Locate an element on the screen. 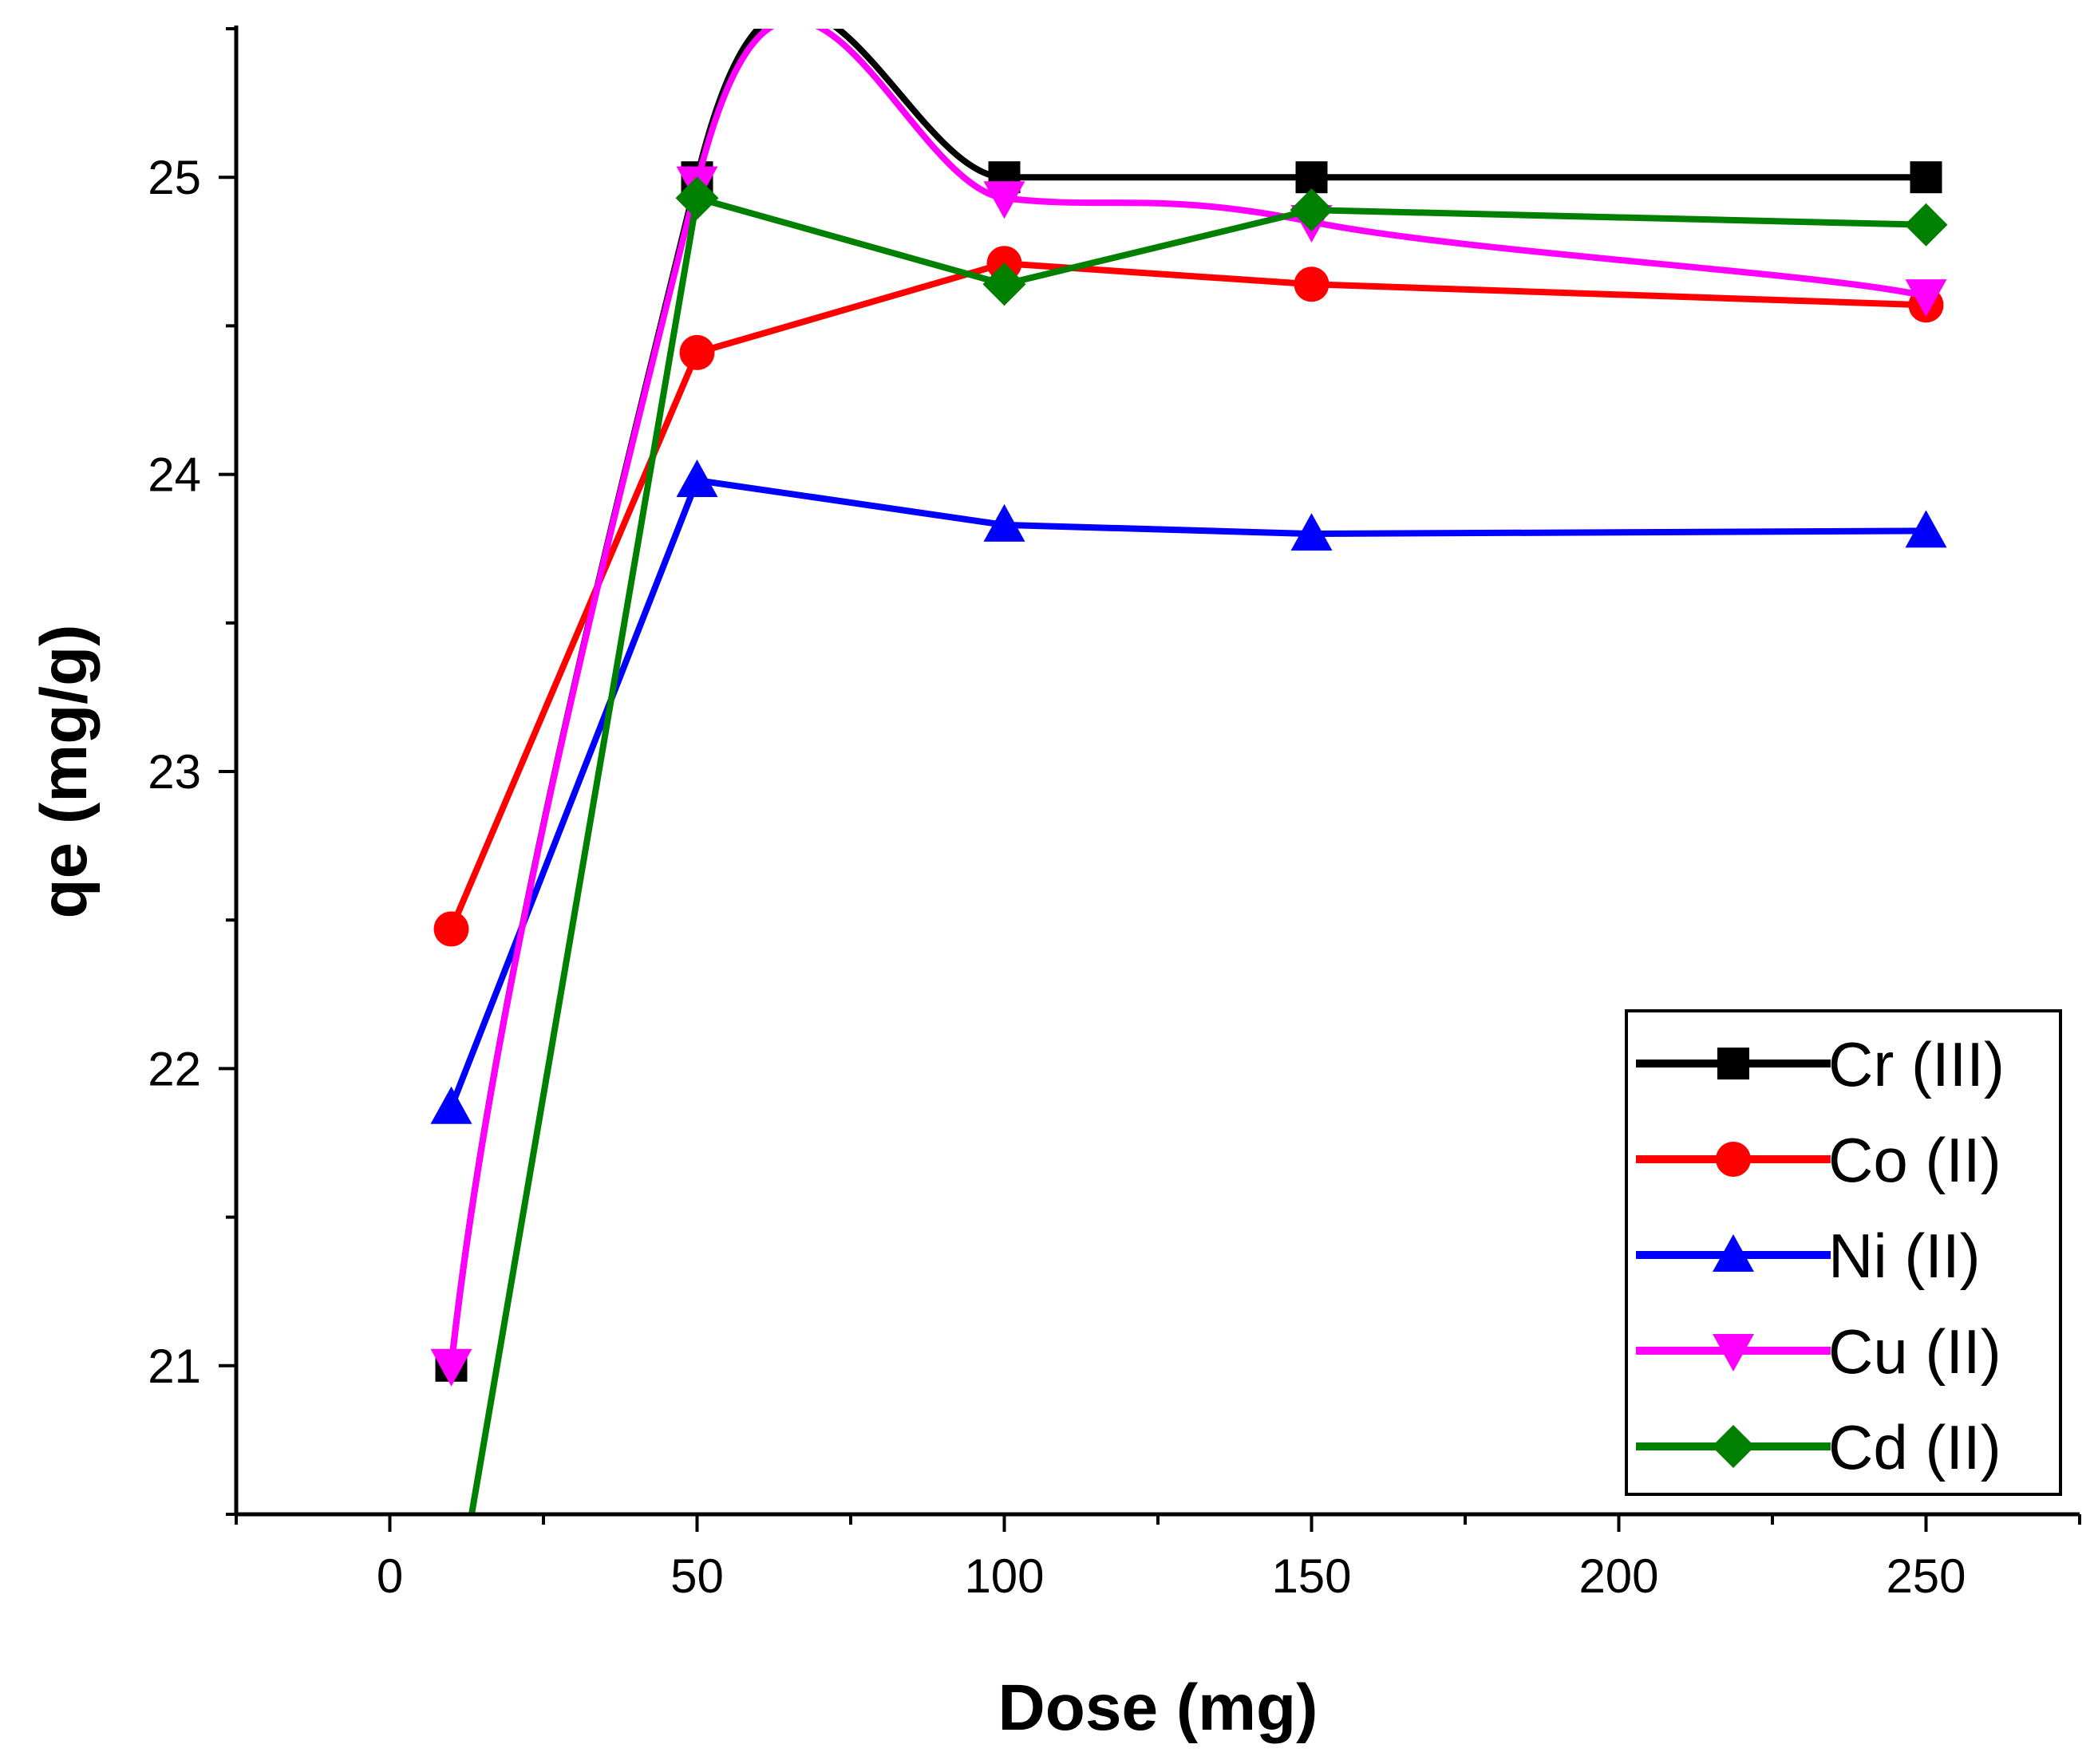 Image resolution: width=2098 pixels, height=1764 pixels. legend-label: Ni (II) is located at coordinates (1905, 1256).